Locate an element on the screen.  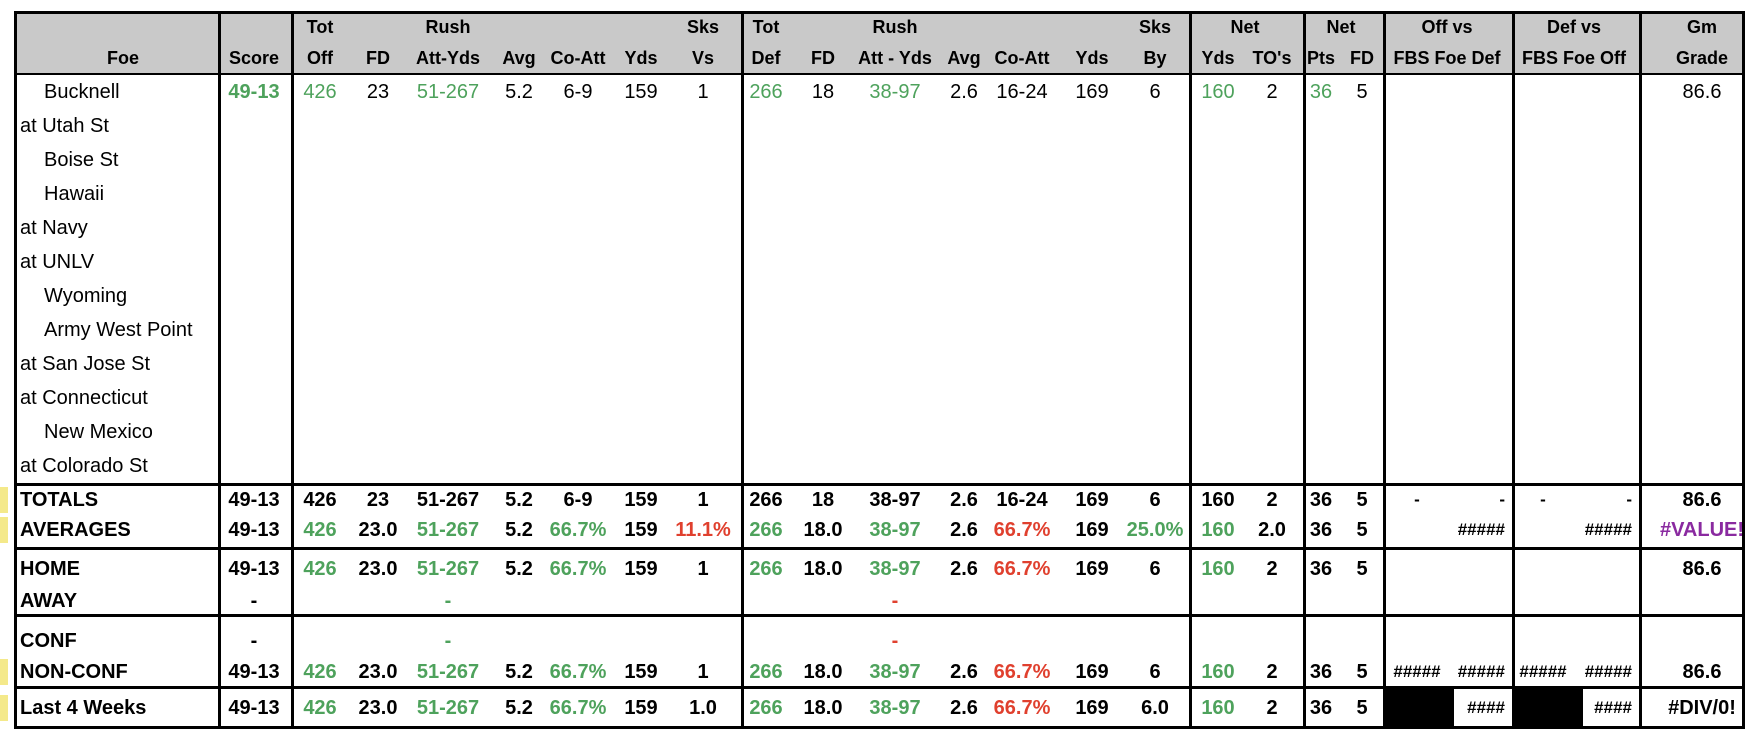
summary-averages-davg: 2.6 is located at coordinates (964, 530).